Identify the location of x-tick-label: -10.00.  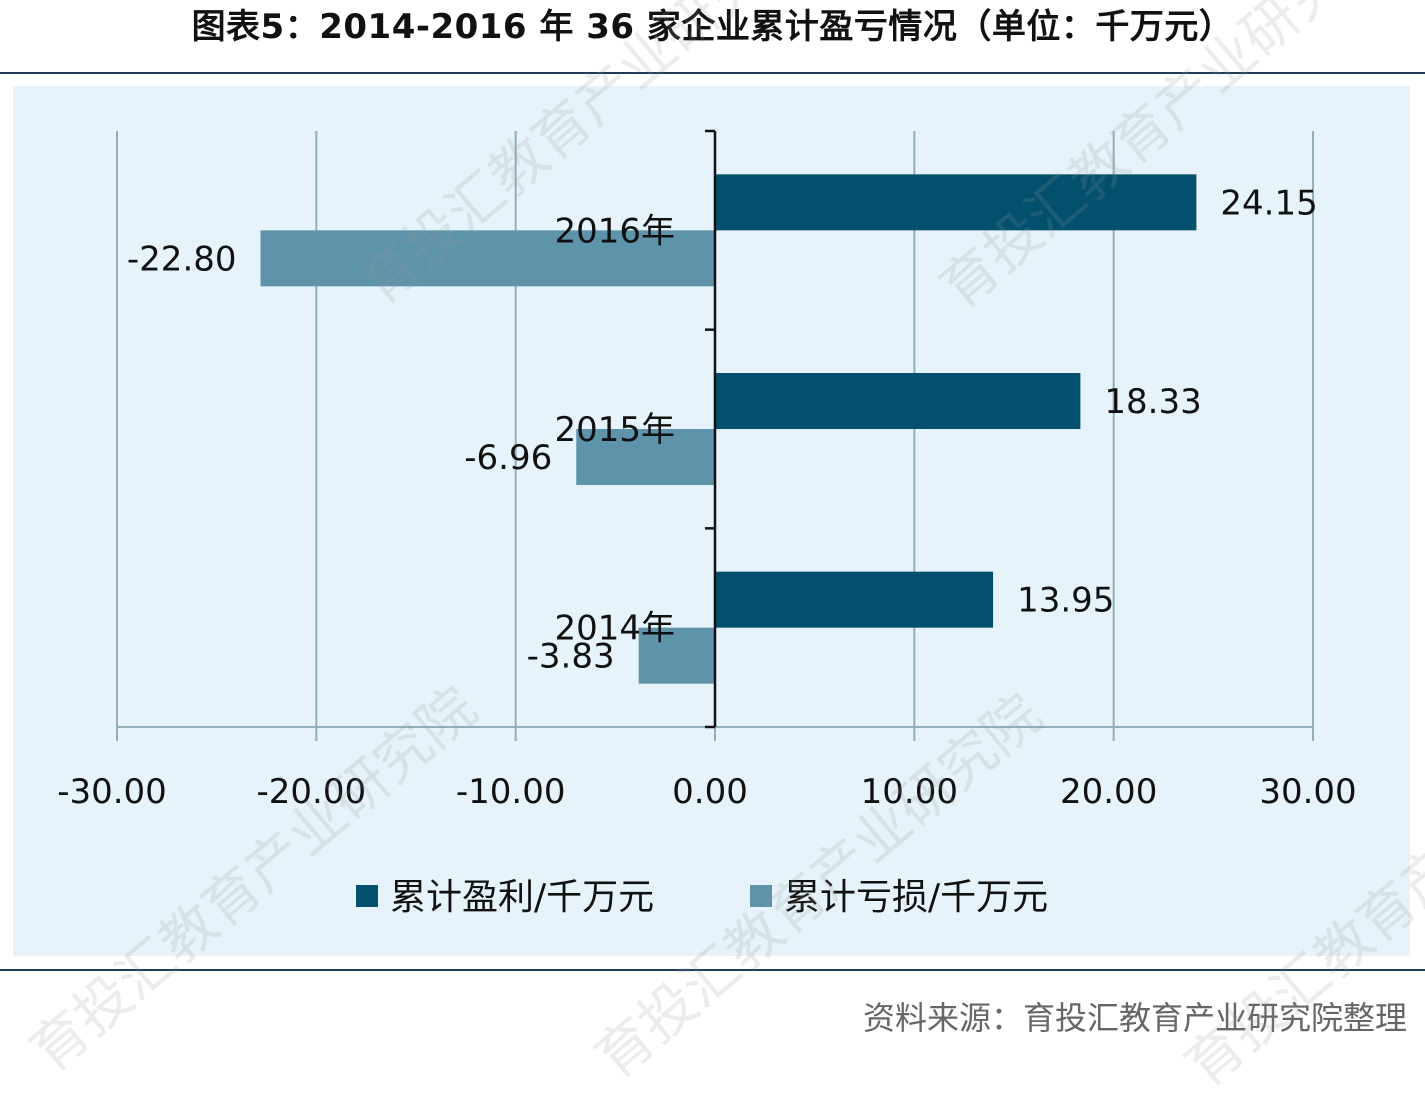
(511, 792).